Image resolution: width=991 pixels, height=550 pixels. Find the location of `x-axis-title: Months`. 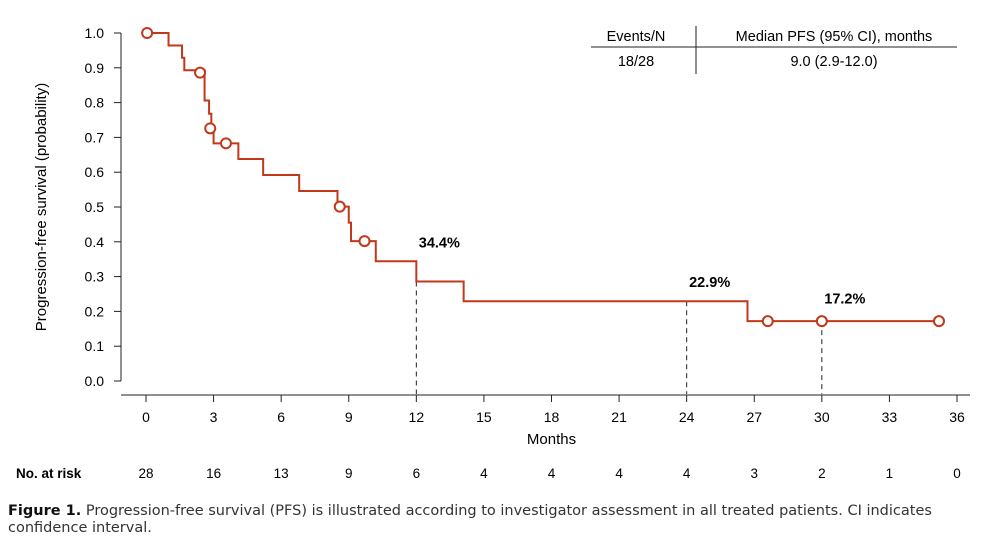

x-axis-title: Months is located at coordinates (551, 439).